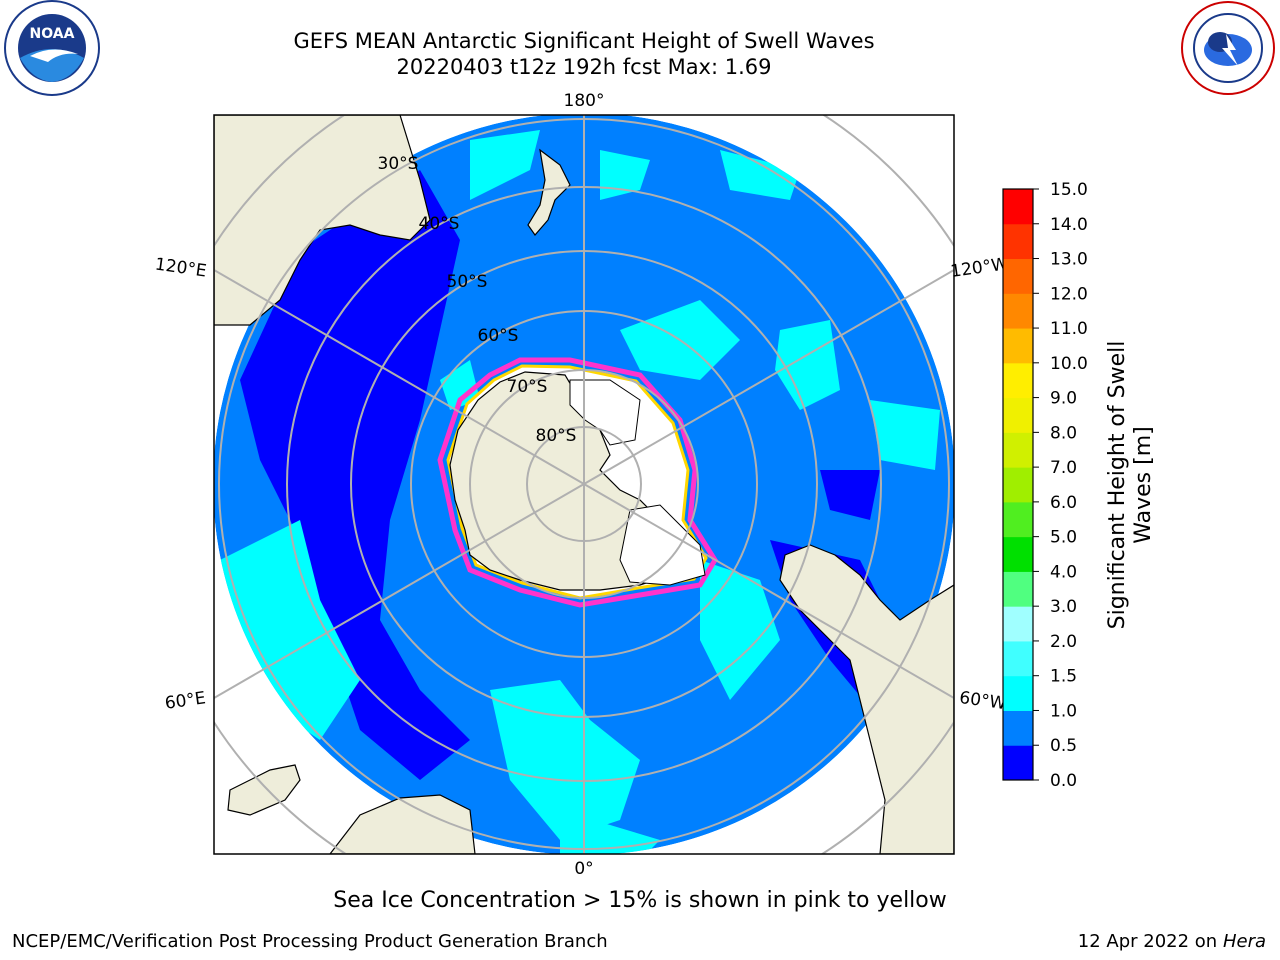  What do you see at coordinates (402, 824) in the screenshot?
I see `land-africa` at bounding box center [402, 824].